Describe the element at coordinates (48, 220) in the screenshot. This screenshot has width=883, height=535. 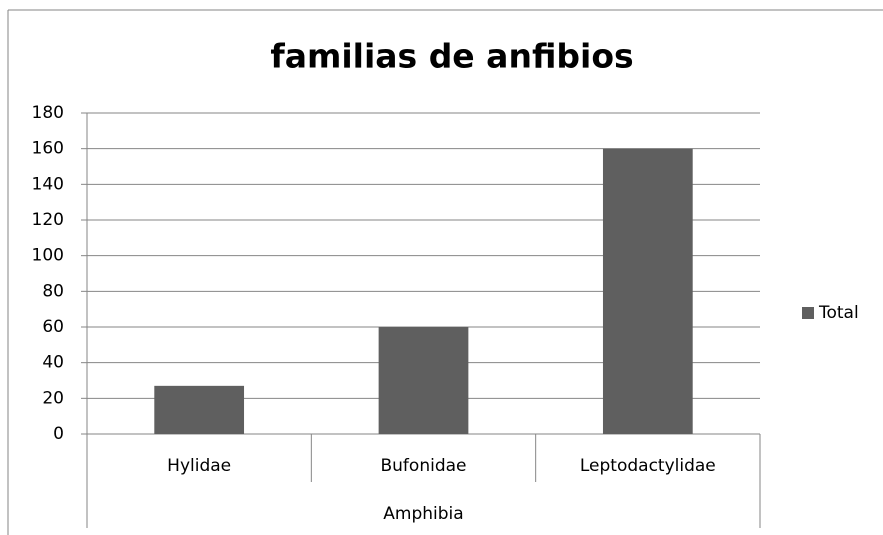
I see `y-tick-label: 120` at that location.